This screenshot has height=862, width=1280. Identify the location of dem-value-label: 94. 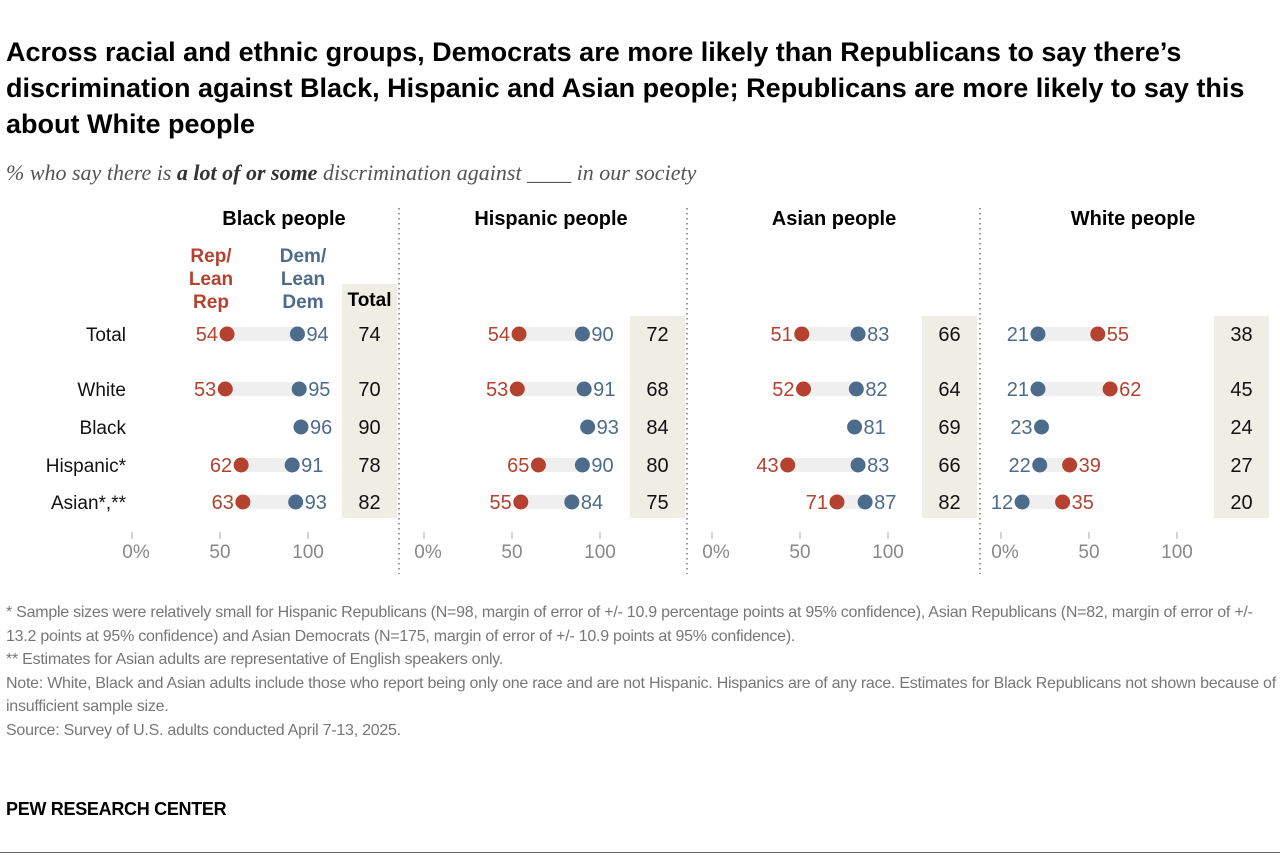
(317, 335).